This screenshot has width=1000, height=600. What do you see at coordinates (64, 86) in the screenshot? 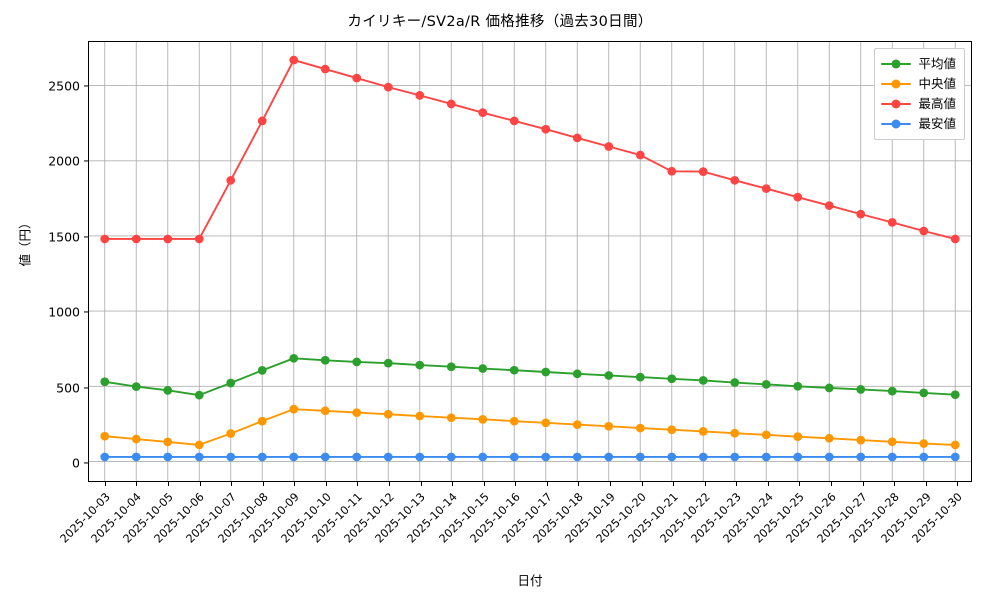
I see `y-tick-label: 2500` at bounding box center [64, 86].